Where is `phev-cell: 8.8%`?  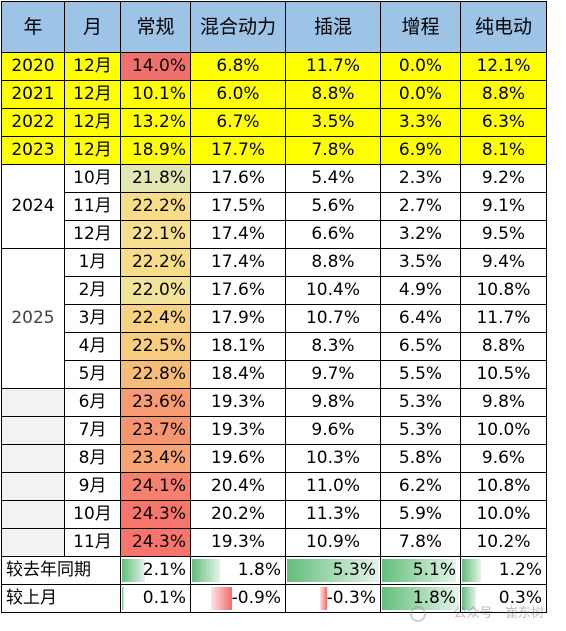 phev-cell: 8.8% is located at coordinates (333, 94).